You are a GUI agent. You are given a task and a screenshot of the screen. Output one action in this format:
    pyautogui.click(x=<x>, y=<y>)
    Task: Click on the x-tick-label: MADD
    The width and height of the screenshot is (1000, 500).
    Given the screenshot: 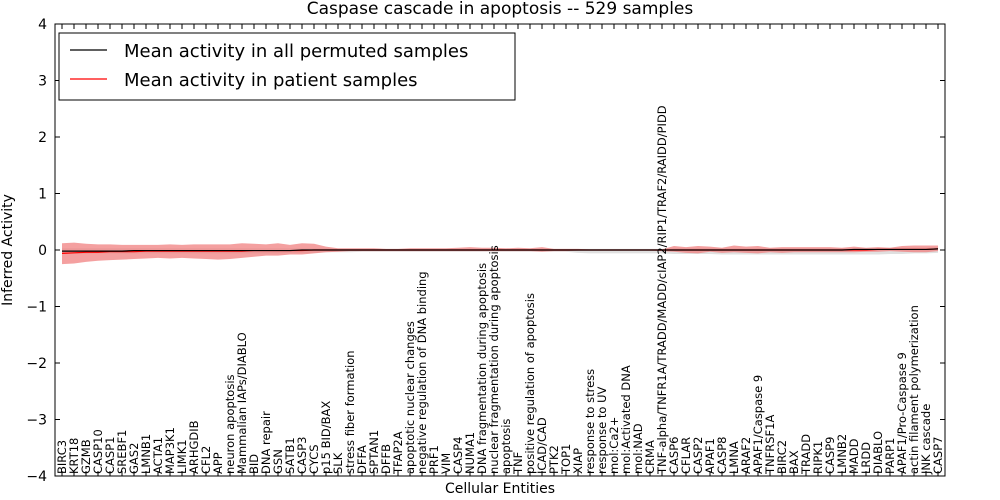 What is the action you would take?
    pyautogui.click(x=854, y=456)
    